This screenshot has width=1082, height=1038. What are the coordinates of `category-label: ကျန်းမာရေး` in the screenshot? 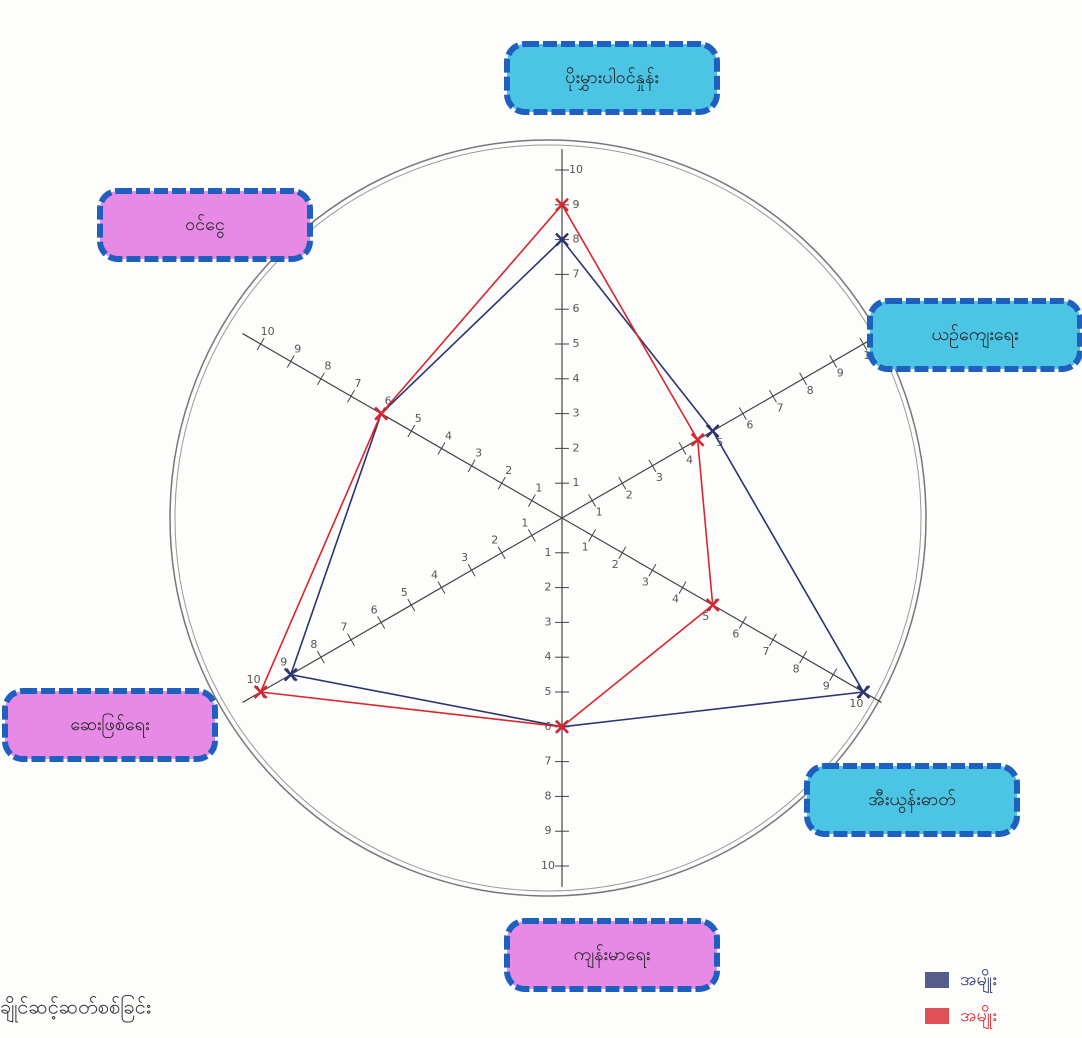 It's located at (612, 956).